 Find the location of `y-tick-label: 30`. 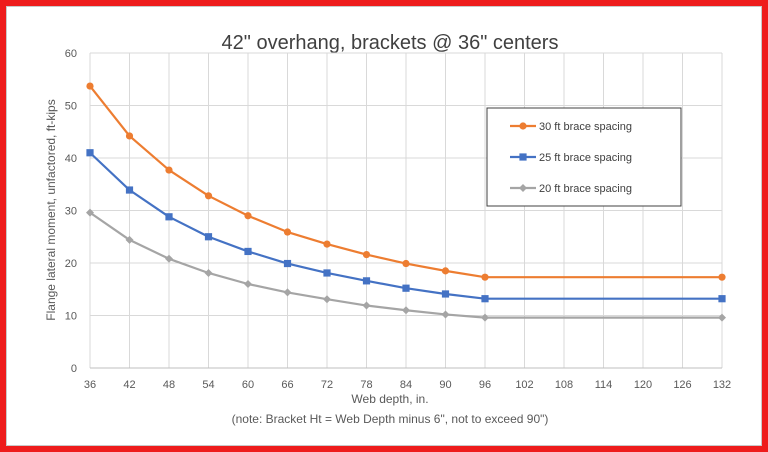

y-tick-label: 30 is located at coordinates (71, 212).